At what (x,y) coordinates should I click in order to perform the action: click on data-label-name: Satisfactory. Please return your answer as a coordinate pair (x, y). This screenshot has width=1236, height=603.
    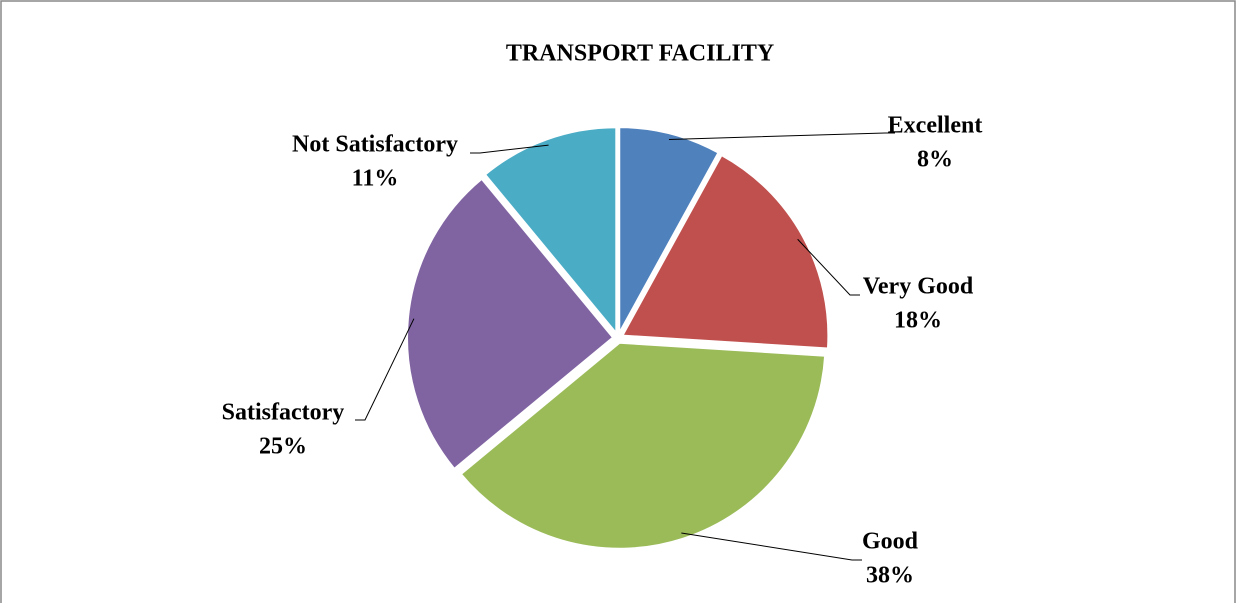
    Looking at the image, I should click on (283, 413).